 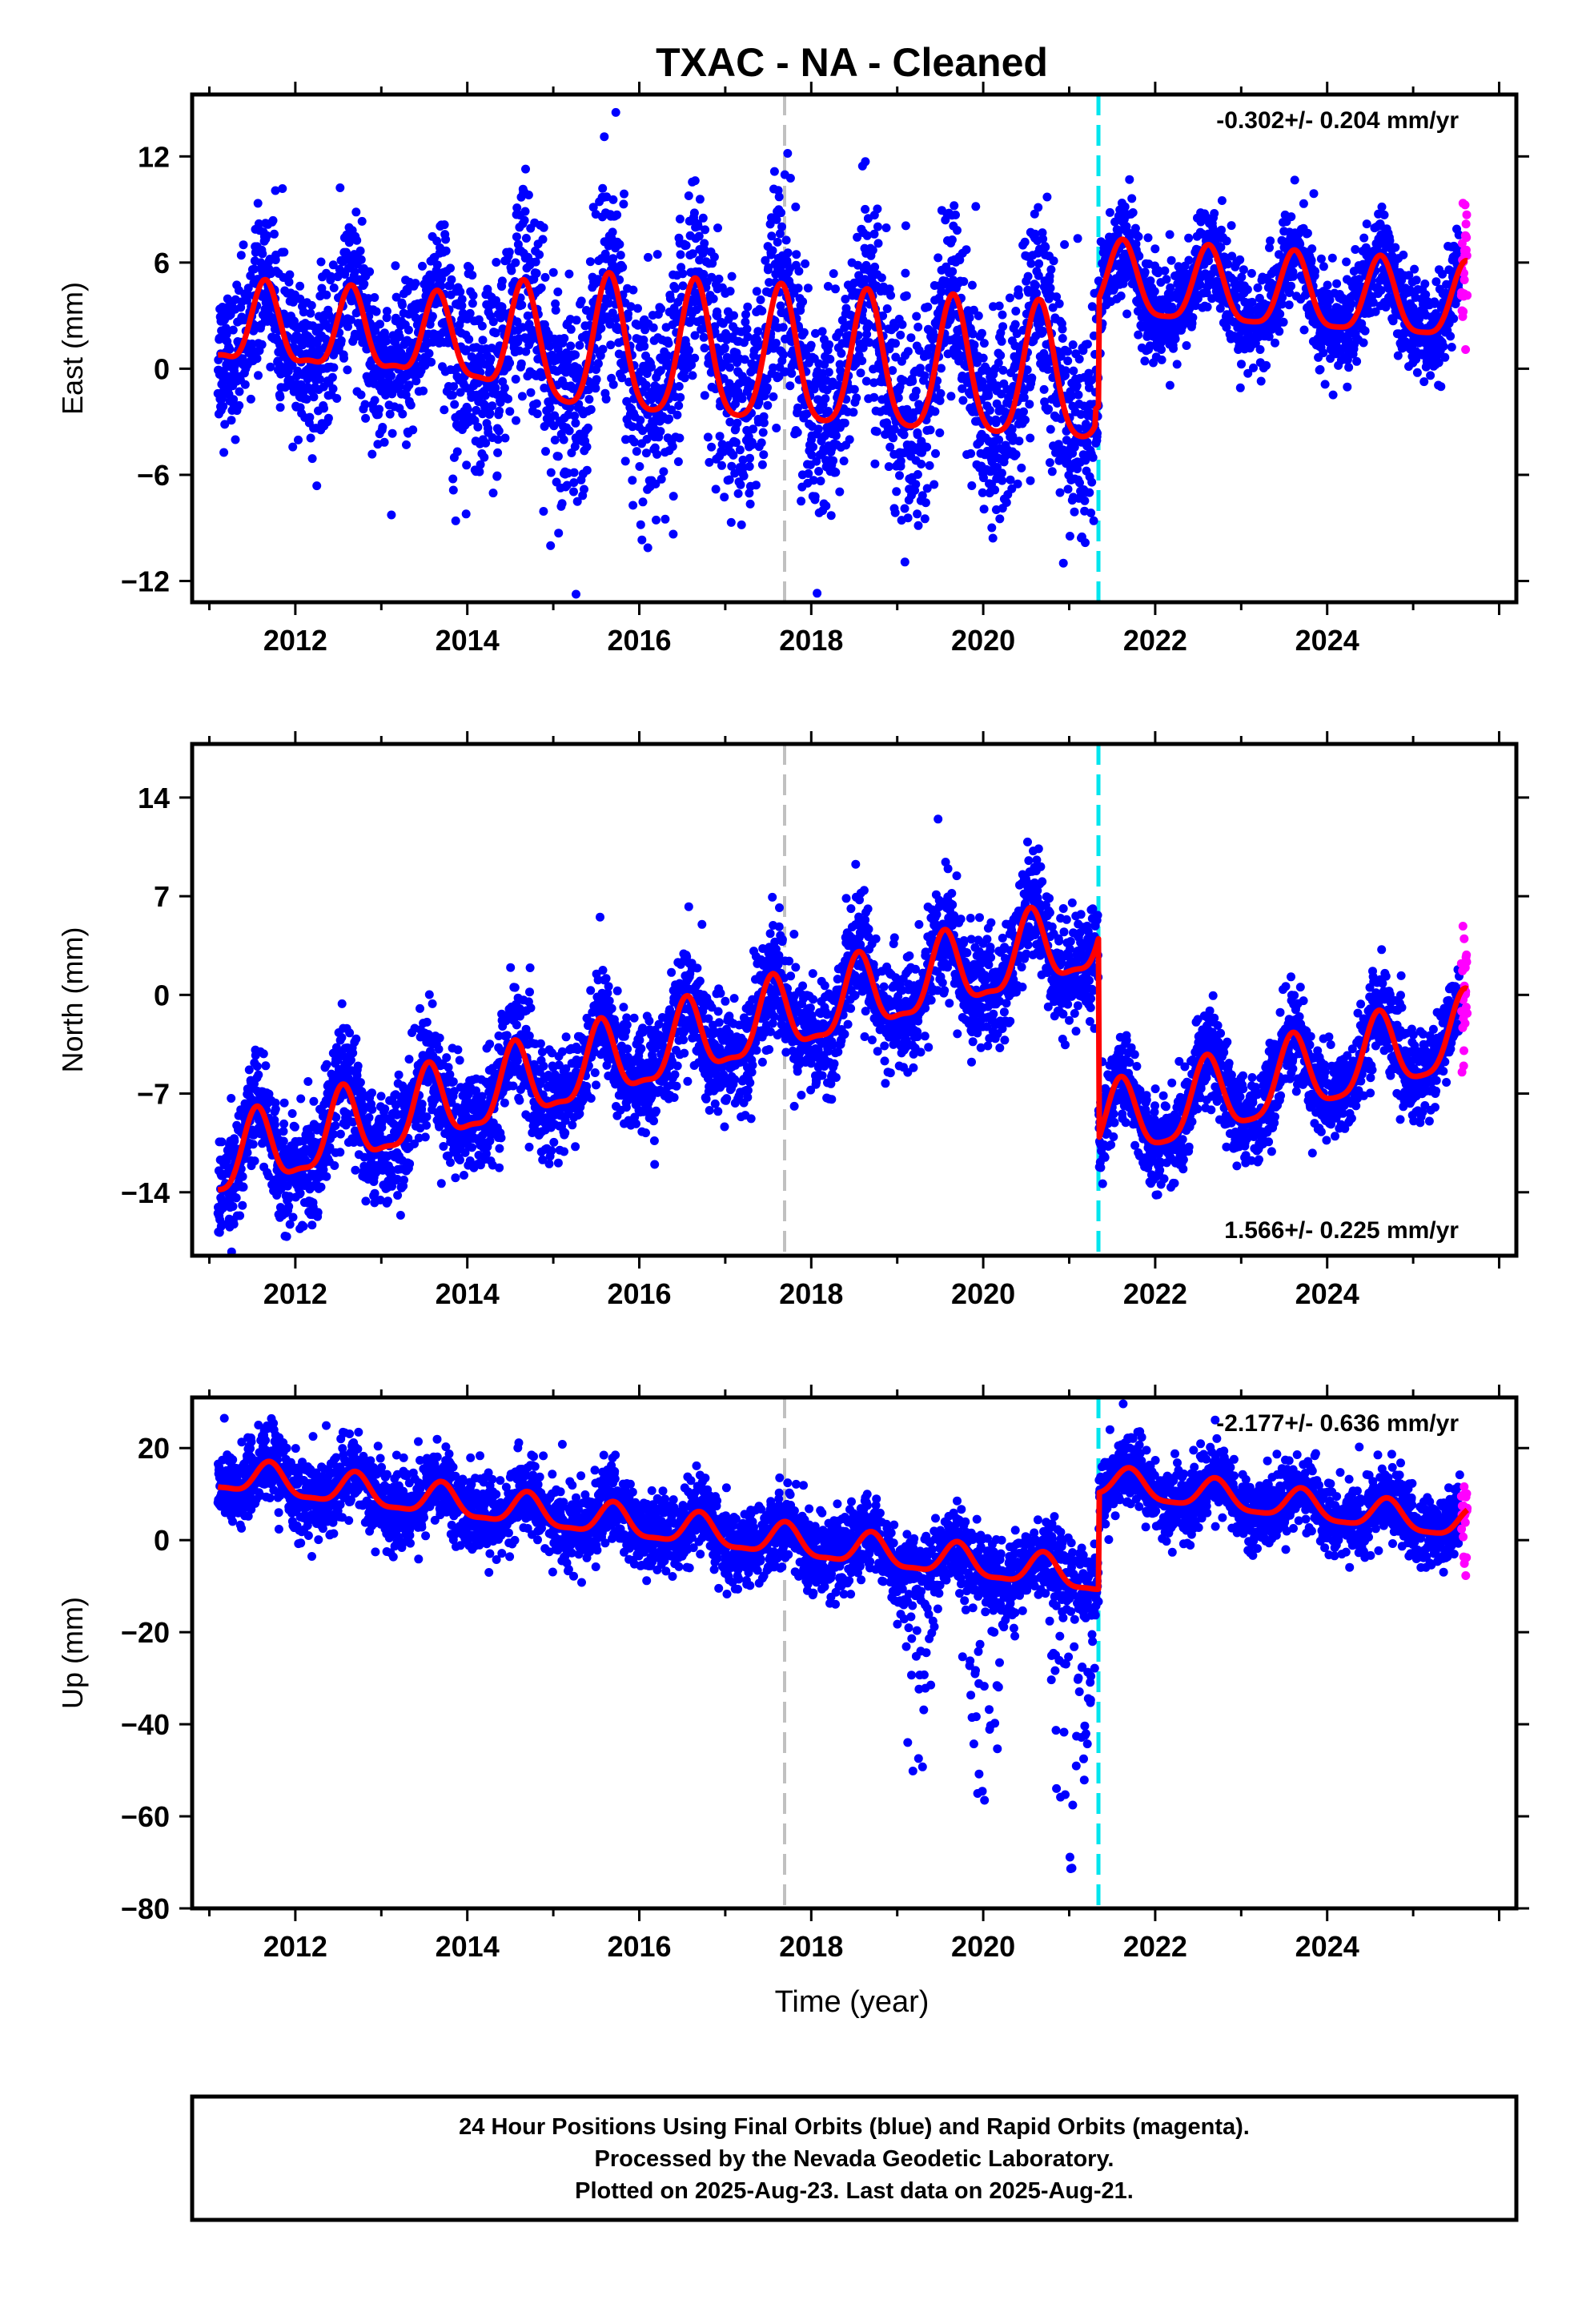 What do you see at coordinates (1337, 121) in the screenshot?
I see `east-rate-label: -0.302+/- 0.204 mm/yr` at bounding box center [1337, 121].